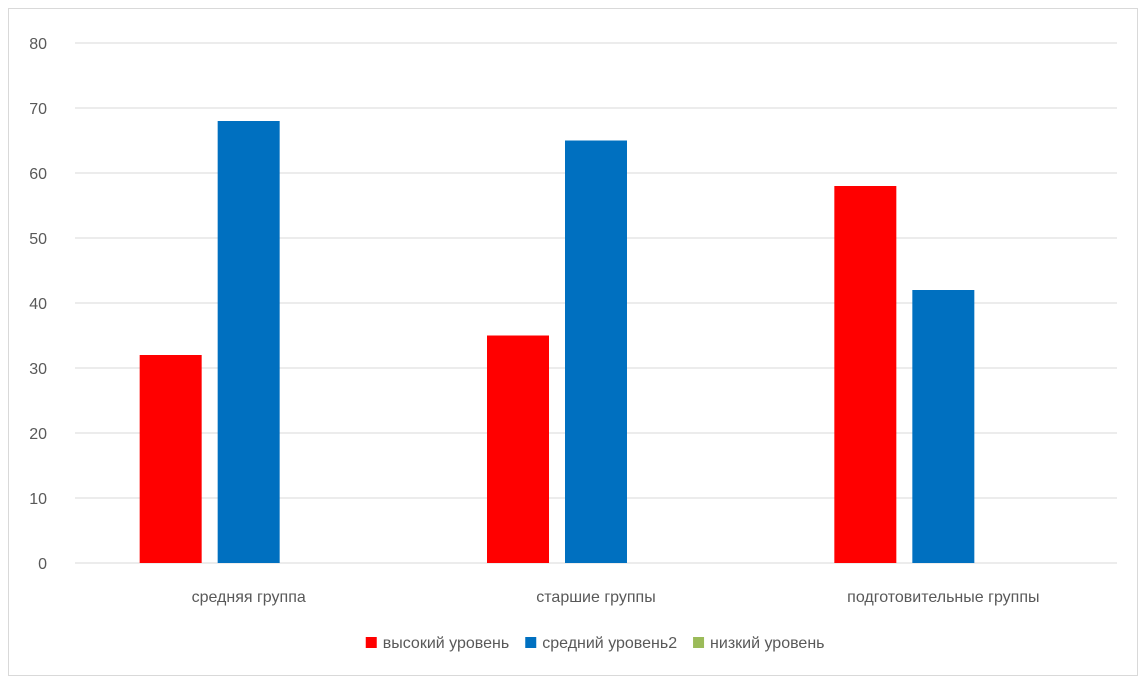  Describe the element at coordinates (38, 109) in the screenshot. I see `y-tick-label-70: 70` at that location.